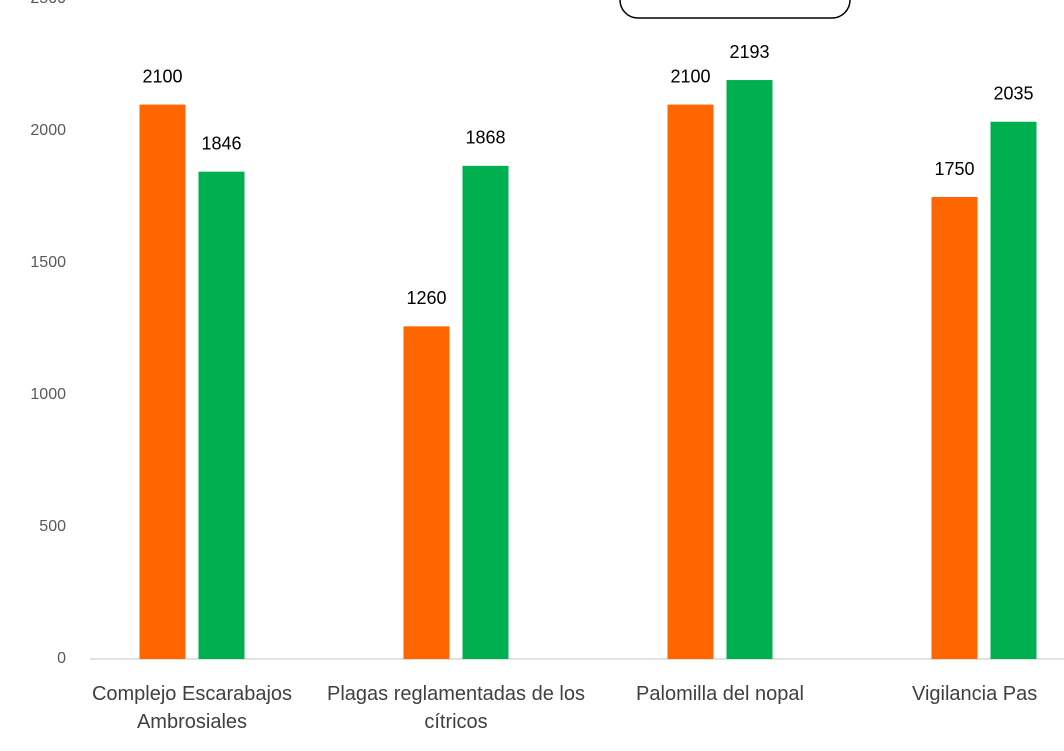 The image size is (1064, 751). What do you see at coordinates (1013, 94) in the screenshot?
I see `value-label: 2035` at bounding box center [1013, 94].